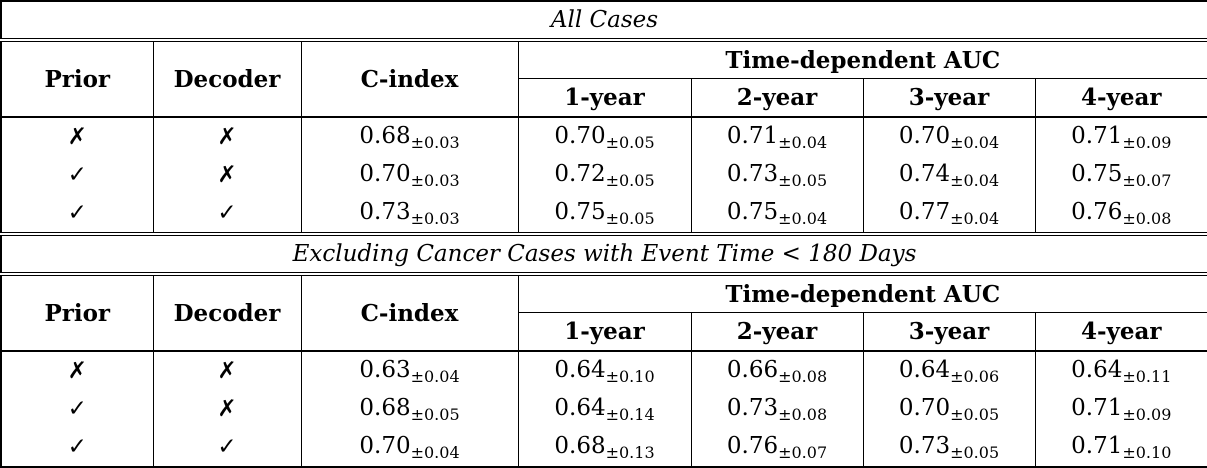 The image size is (1207, 468). I want to click on auc-3yr-value: 0.77±0.04, so click(949, 214).